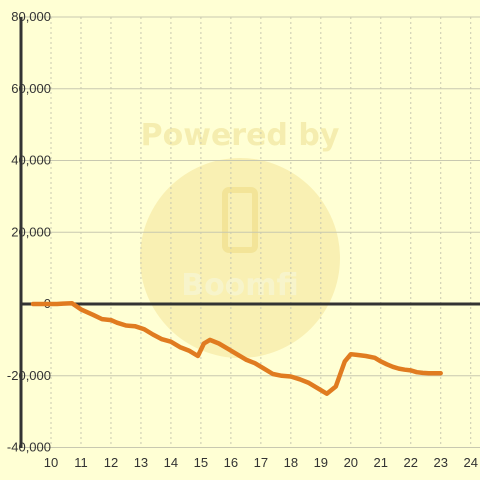 This screenshot has width=480, height=480. Describe the element at coordinates (81, 462) in the screenshot. I see `x-tick-label: 11` at that location.